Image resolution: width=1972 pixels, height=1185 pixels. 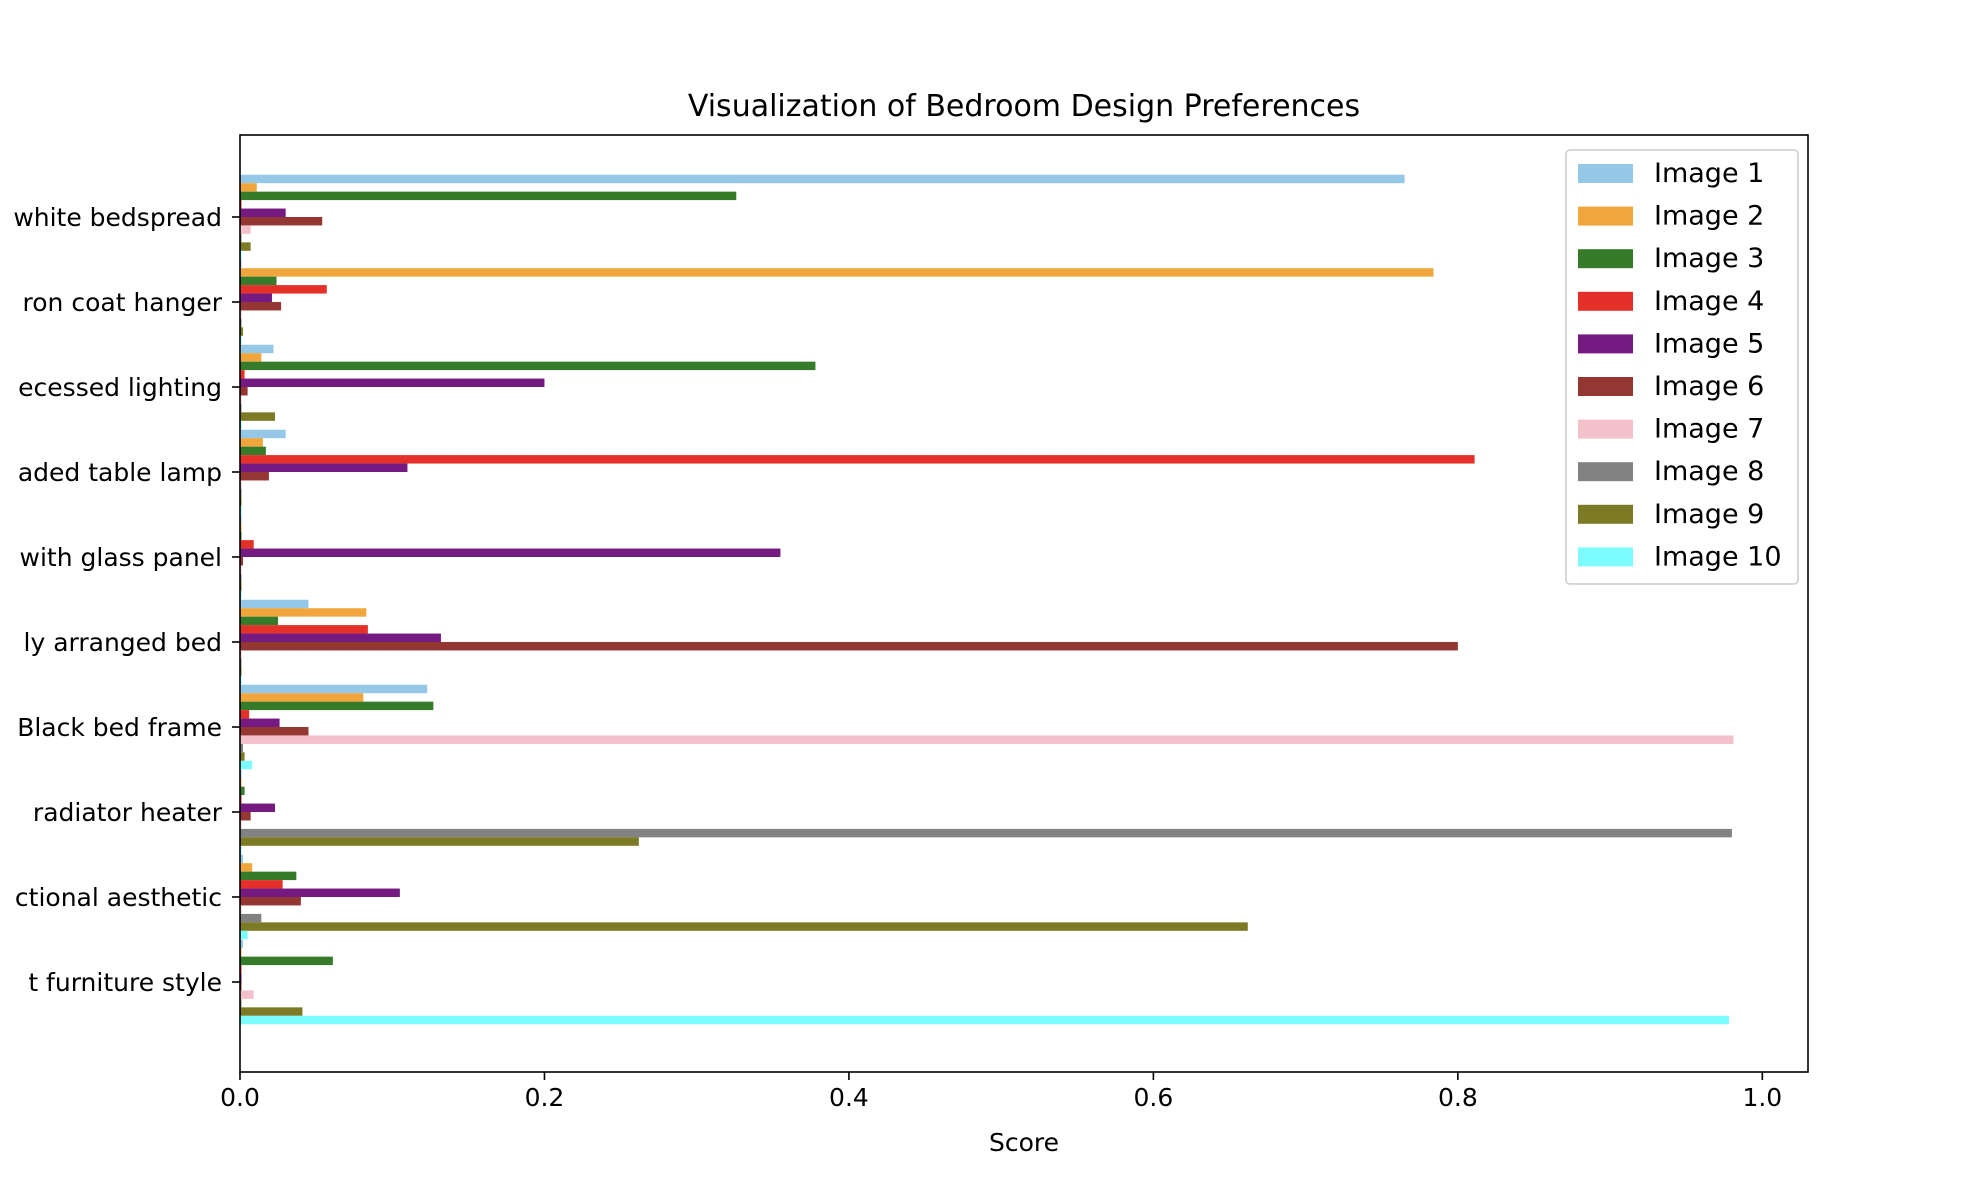 What do you see at coordinates (849, 1097) in the screenshot?
I see `x-tick-label: 0.4` at bounding box center [849, 1097].